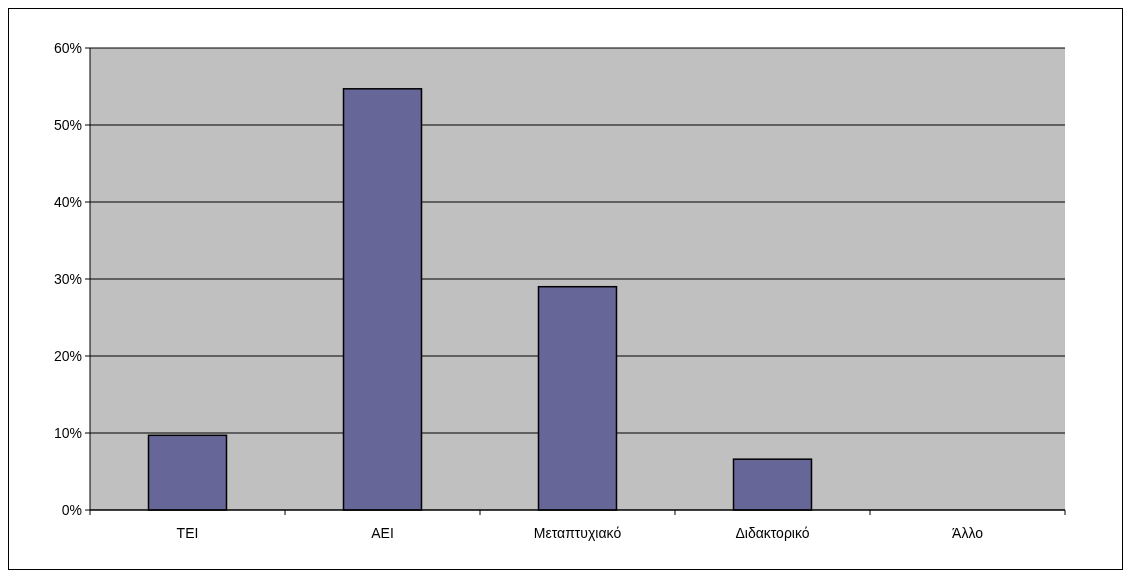 This screenshot has width=1131, height=578. Describe the element at coordinates (67, 47) in the screenshot. I see `y-tick-label: 60%` at that location.